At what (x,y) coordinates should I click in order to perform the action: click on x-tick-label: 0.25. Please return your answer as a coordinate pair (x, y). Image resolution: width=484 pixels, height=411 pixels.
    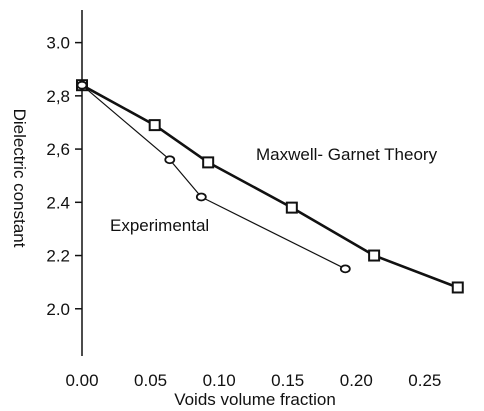
    Looking at the image, I should click on (424, 380).